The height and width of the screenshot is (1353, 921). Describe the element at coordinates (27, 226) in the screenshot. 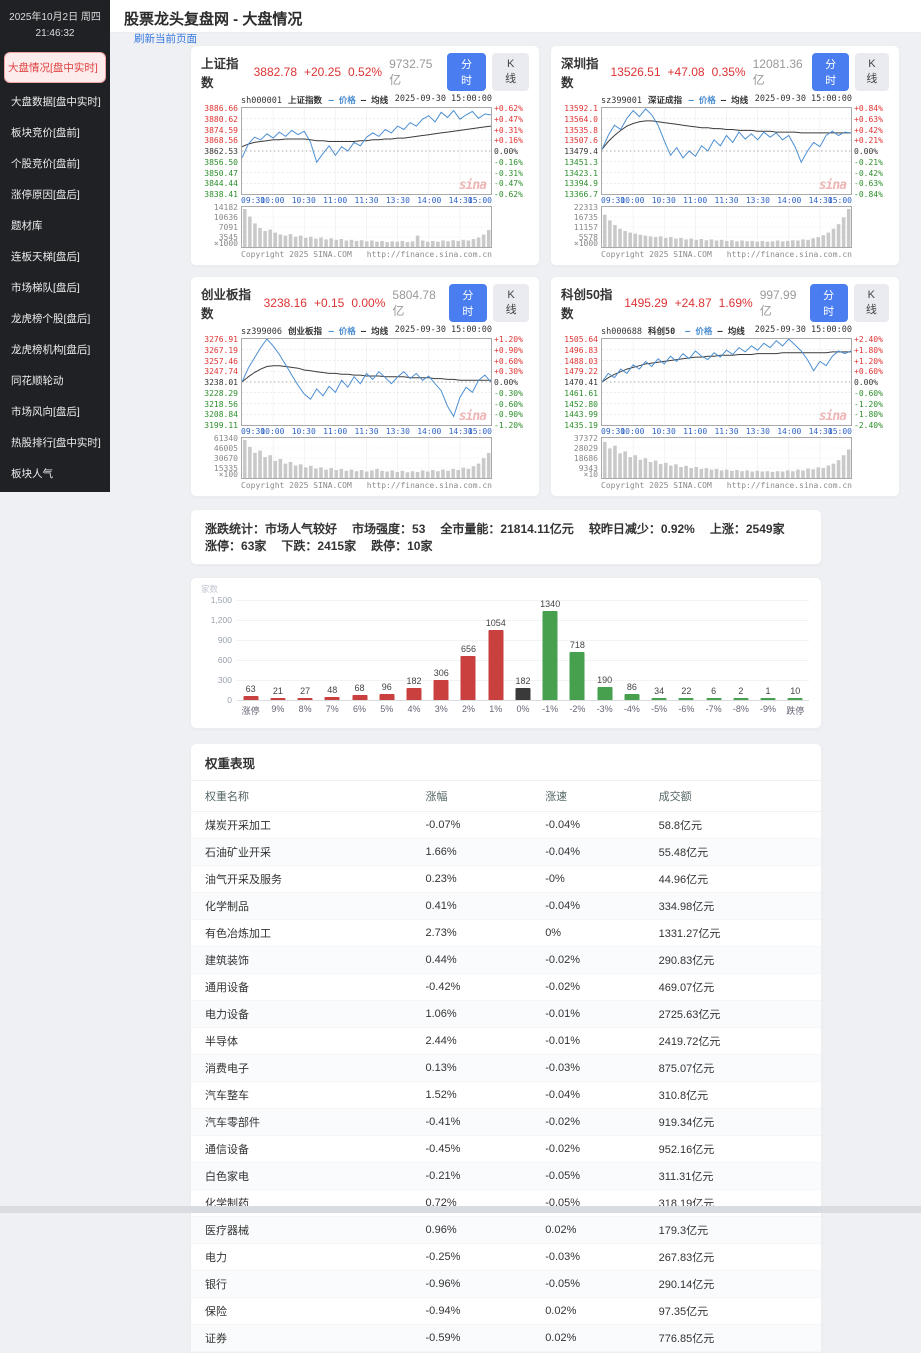

I see `sidebar-item-5: 题材库` at that location.